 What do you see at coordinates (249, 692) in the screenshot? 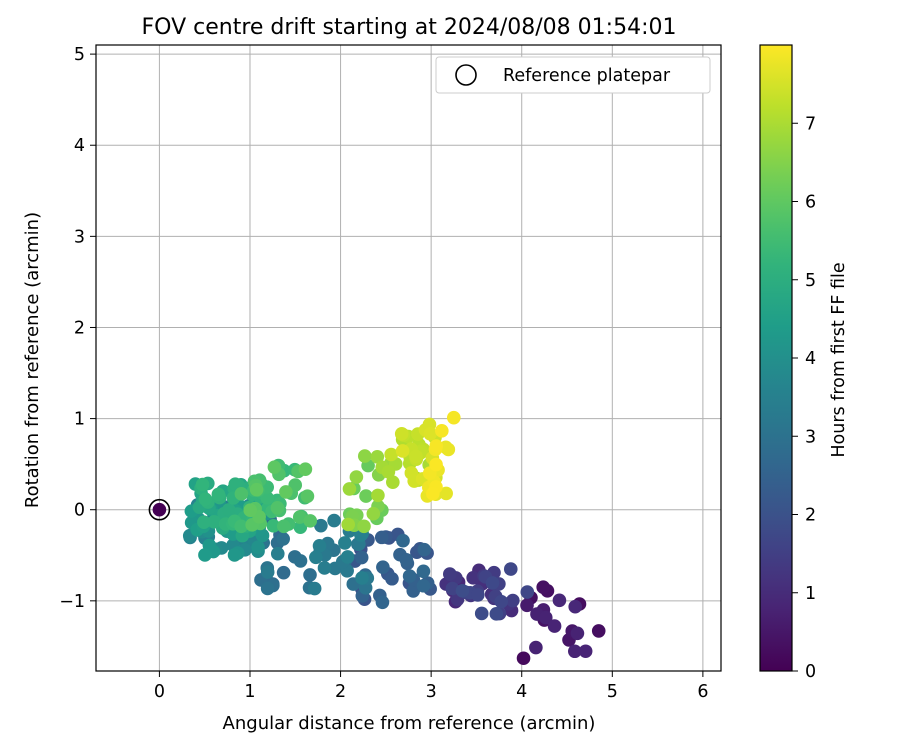
I see `x-tick-label: 1` at bounding box center [249, 692].